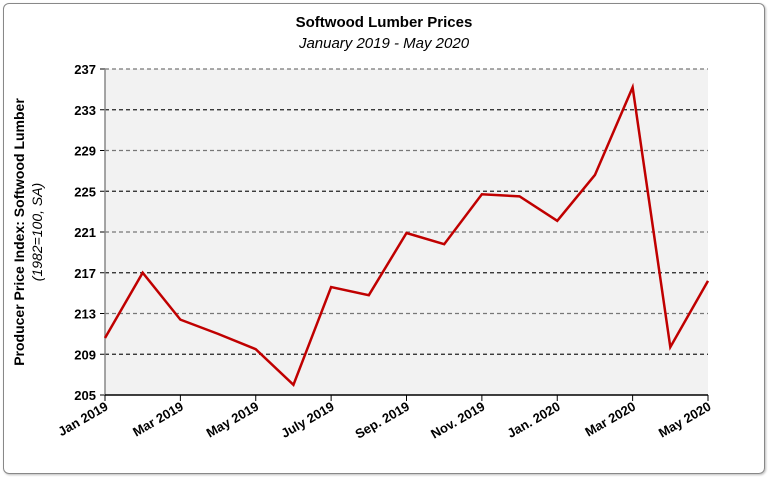 The image size is (768, 477). Describe the element at coordinates (85, 69) in the screenshot. I see `y-tick-label: 237` at that location.